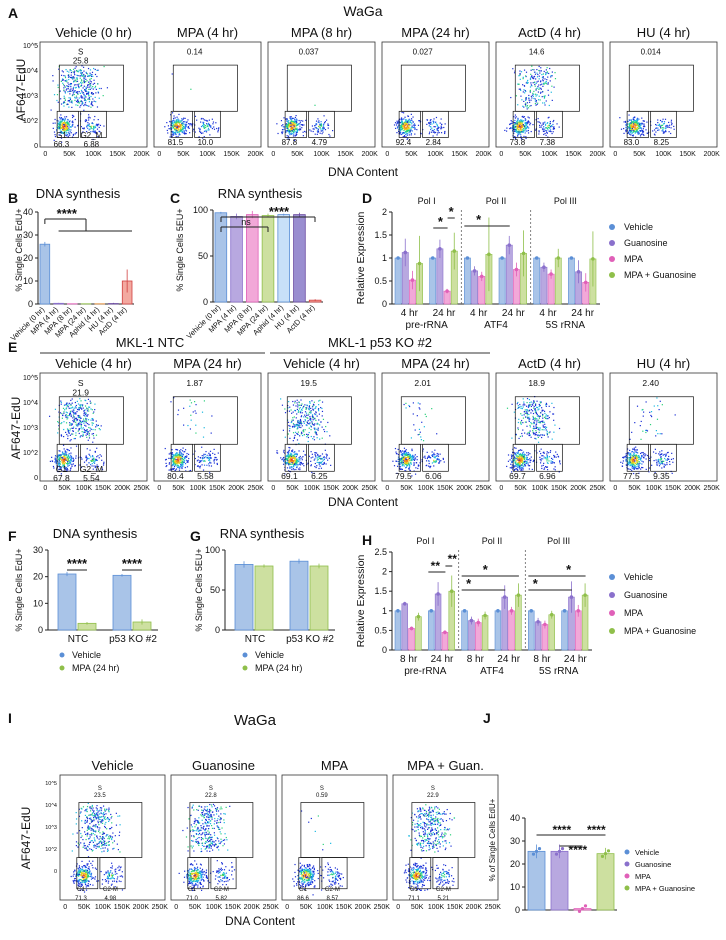  Describe the element at coordinates (334, 837) in the screenshot. I see `flow-panel-frame` at that location.